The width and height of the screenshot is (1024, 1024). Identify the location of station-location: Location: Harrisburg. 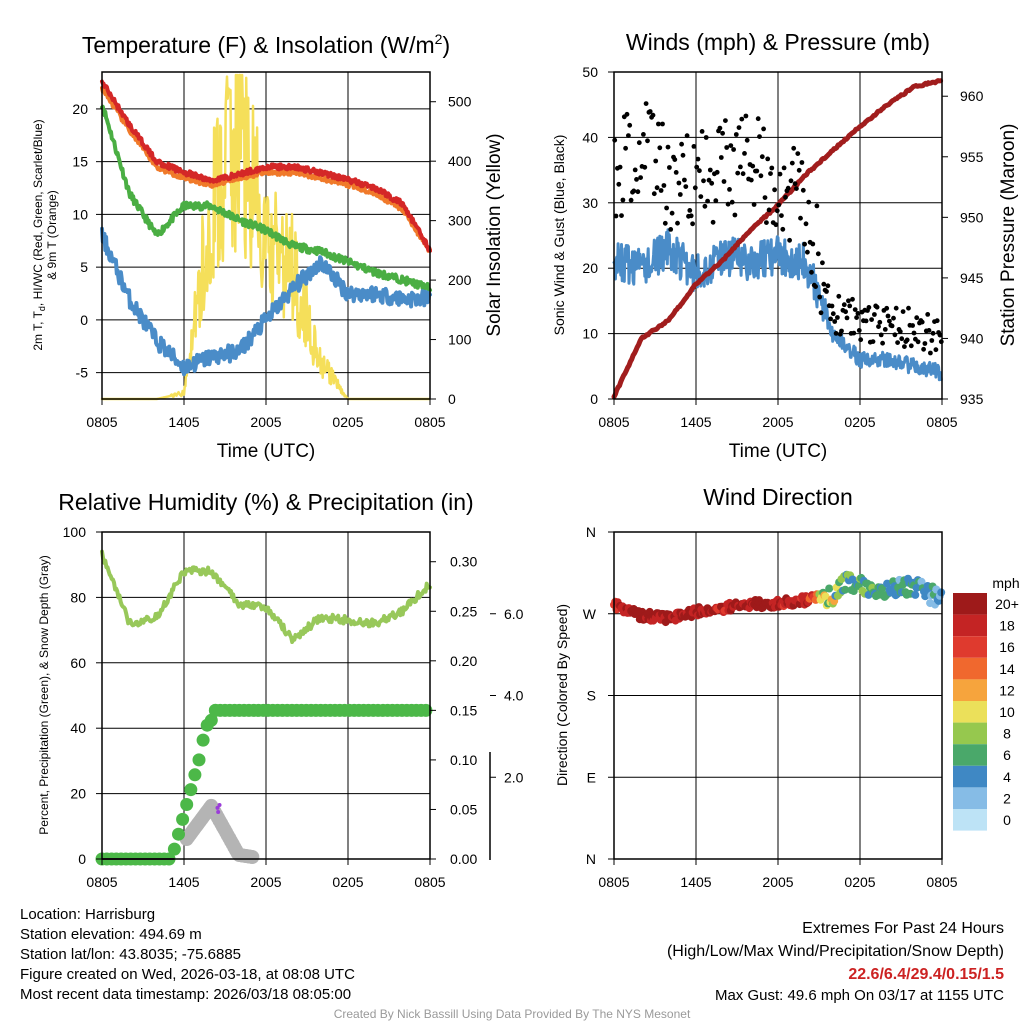
(88, 914).